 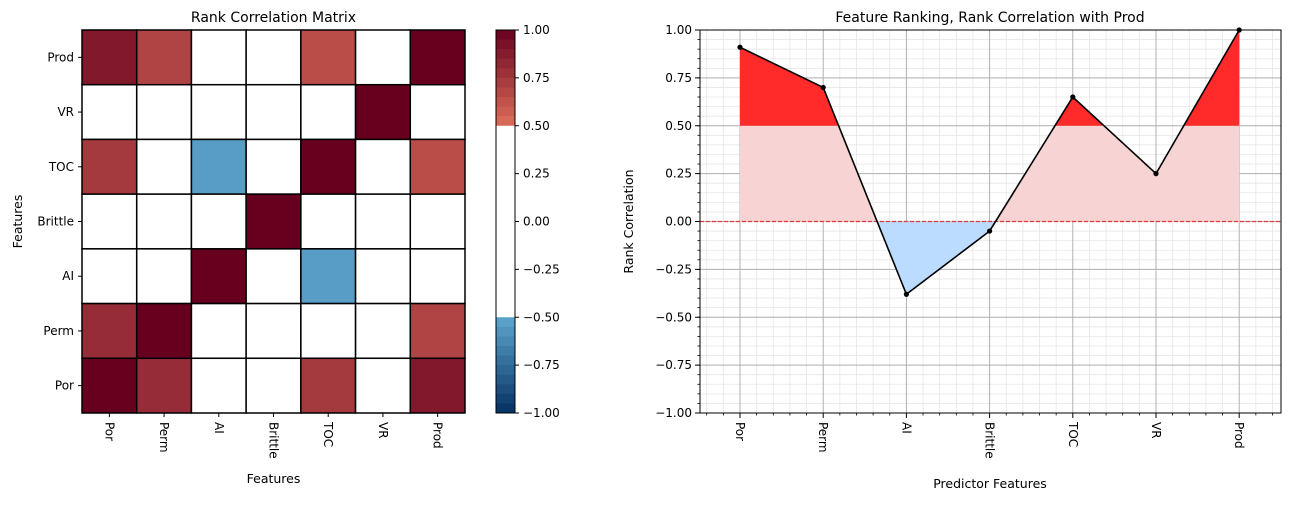 I want to click on colorbar-tick-label: −0.25, so click(x=541, y=269).